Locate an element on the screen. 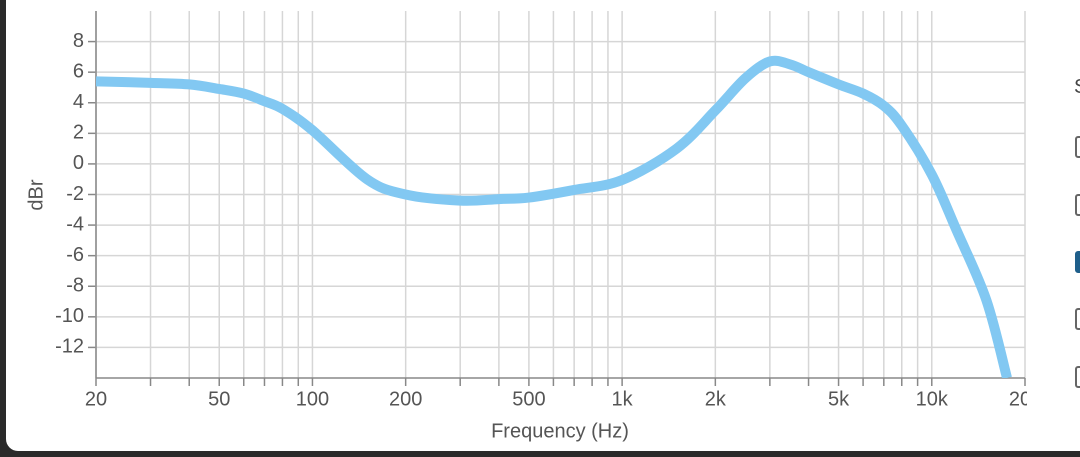 The height and width of the screenshot is (457, 1080). y-tick-label: -4 is located at coordinates (75, 224).